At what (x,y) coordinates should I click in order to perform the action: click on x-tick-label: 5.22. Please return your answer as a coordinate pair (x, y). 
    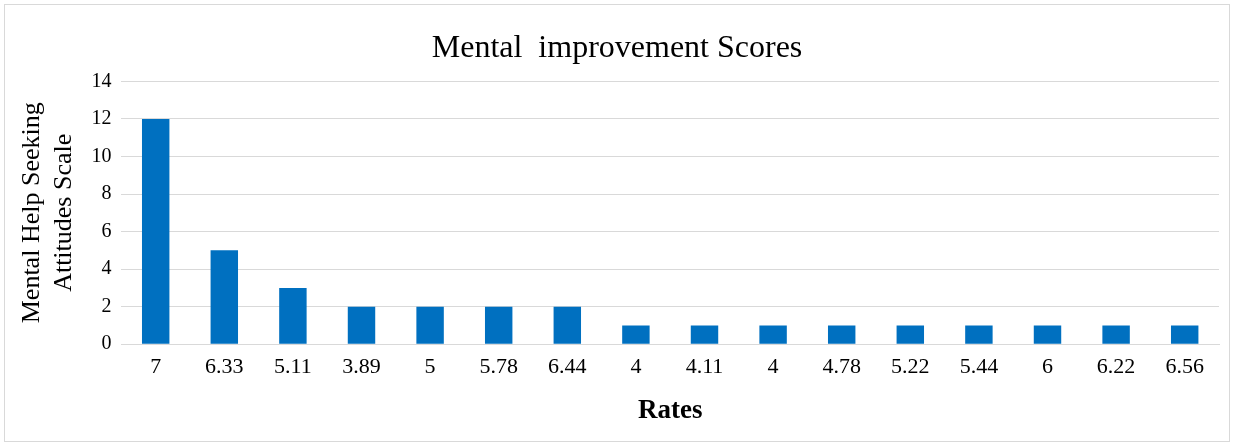
    Looking at the image, I should click on (910, 366).